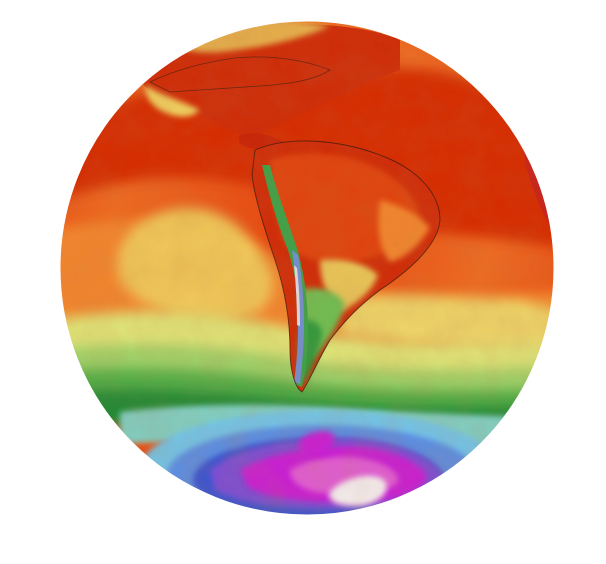 Image resolution: width=606 pixels, height=564 pixels. What do you see at coordinates (534, 123) in the screenshot?
I see `africa-northwest-cool-patch` at bounding box center [534, 123].